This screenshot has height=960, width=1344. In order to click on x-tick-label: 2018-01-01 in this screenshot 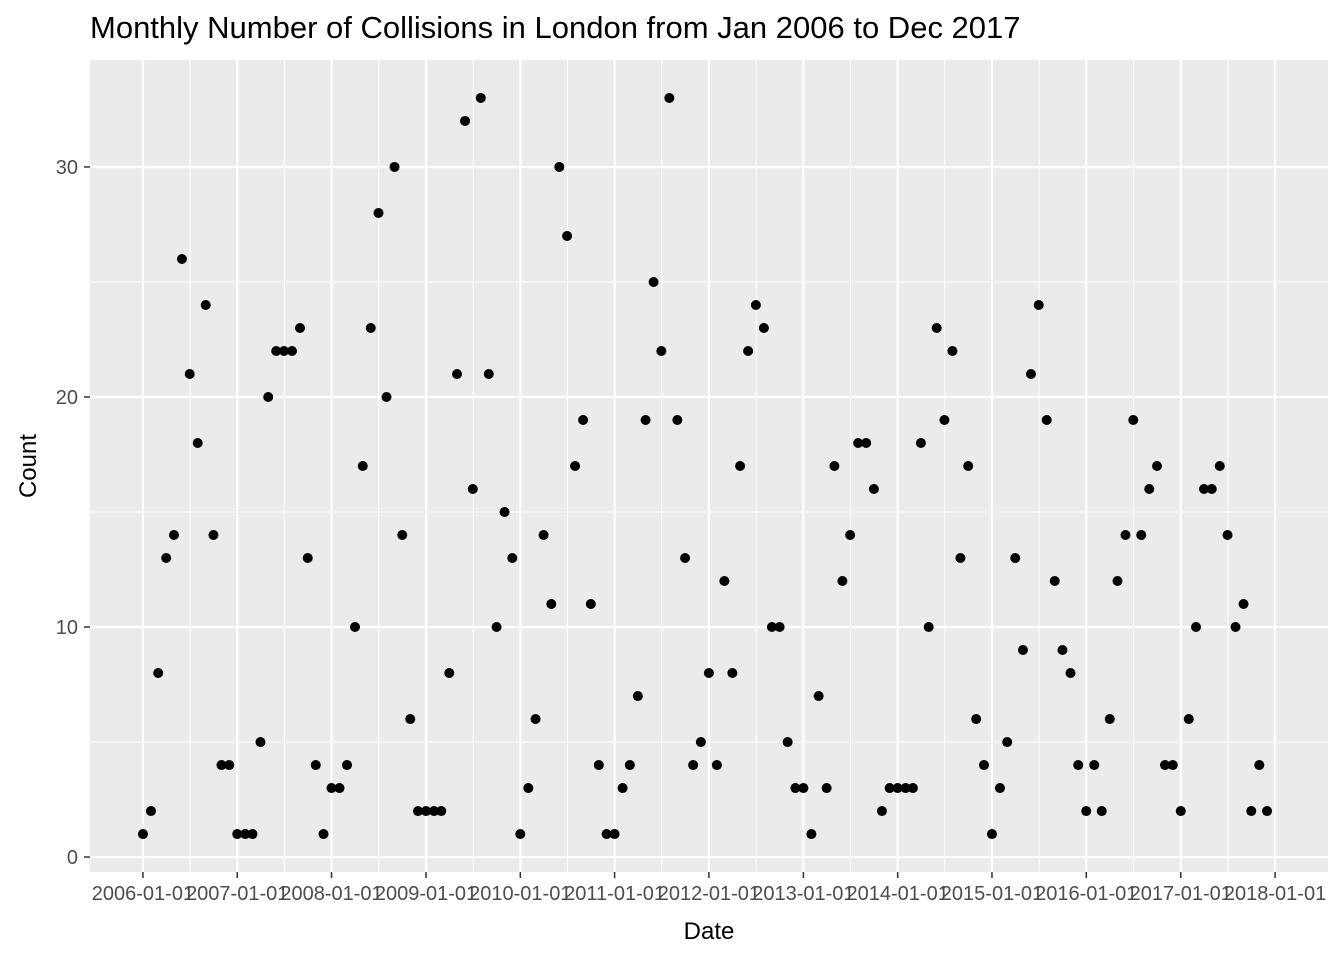, I will do `click(1275, 894)`.